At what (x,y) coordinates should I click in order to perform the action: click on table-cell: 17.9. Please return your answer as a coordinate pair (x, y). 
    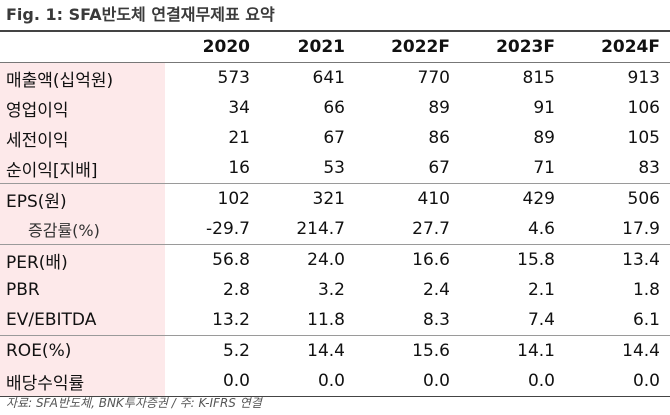
    Looking at the image, I should click on (617, 229).